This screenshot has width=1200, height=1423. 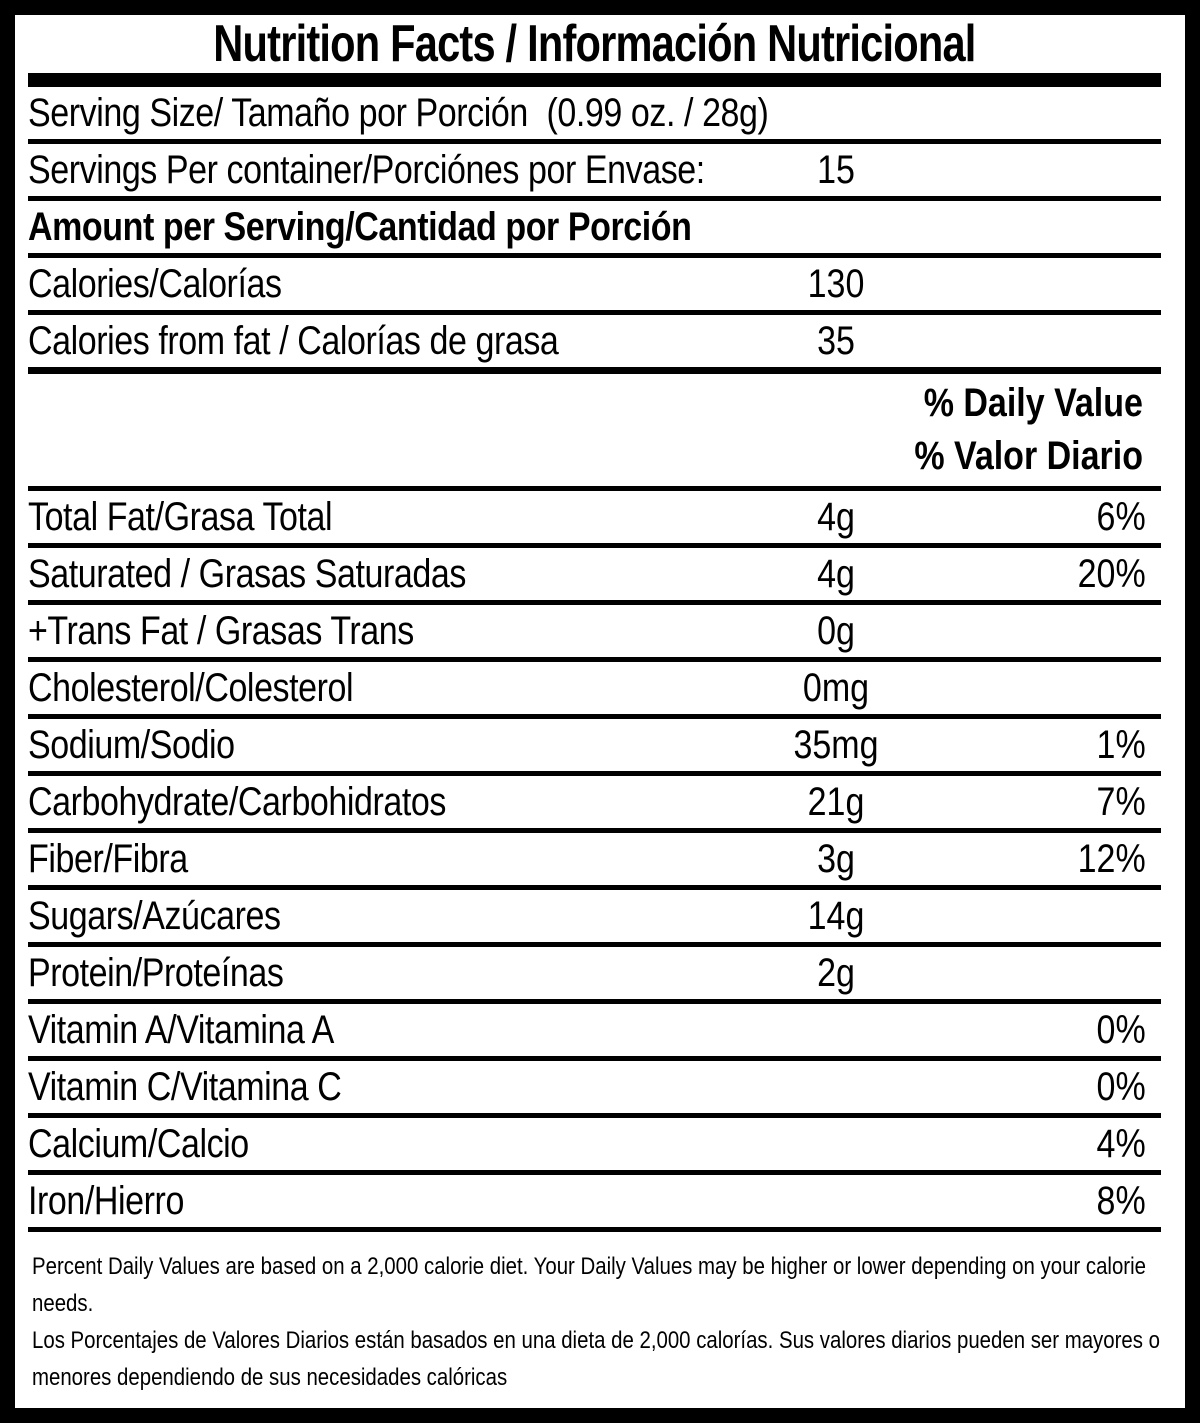 I want to click on nutrient-pct: 8%, so click(x=1121, y=1200).